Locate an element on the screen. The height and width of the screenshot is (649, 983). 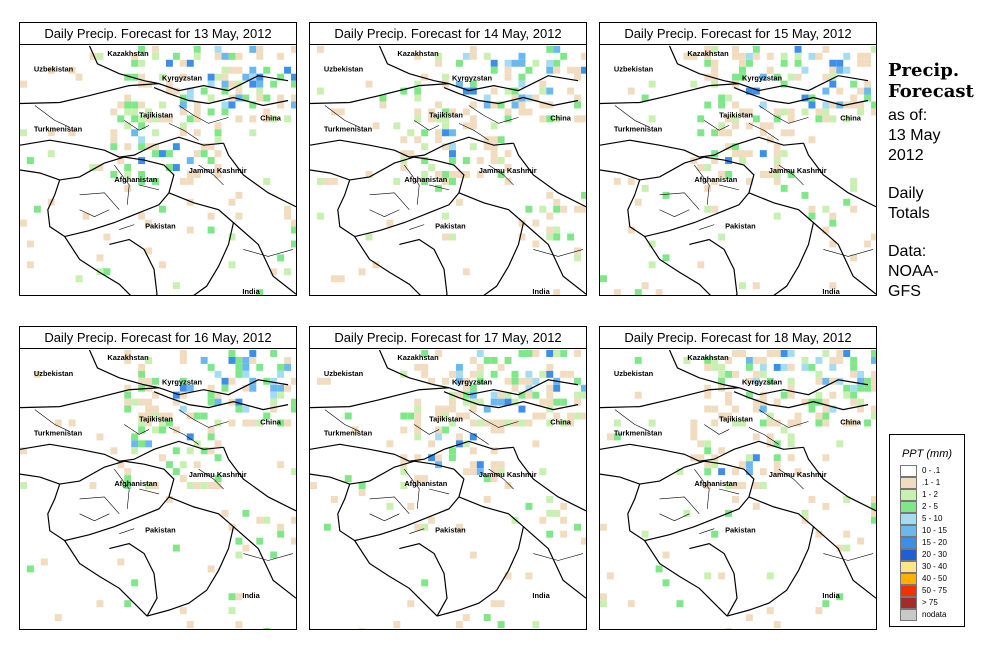
country-borders is located at coordinates (738, 483).